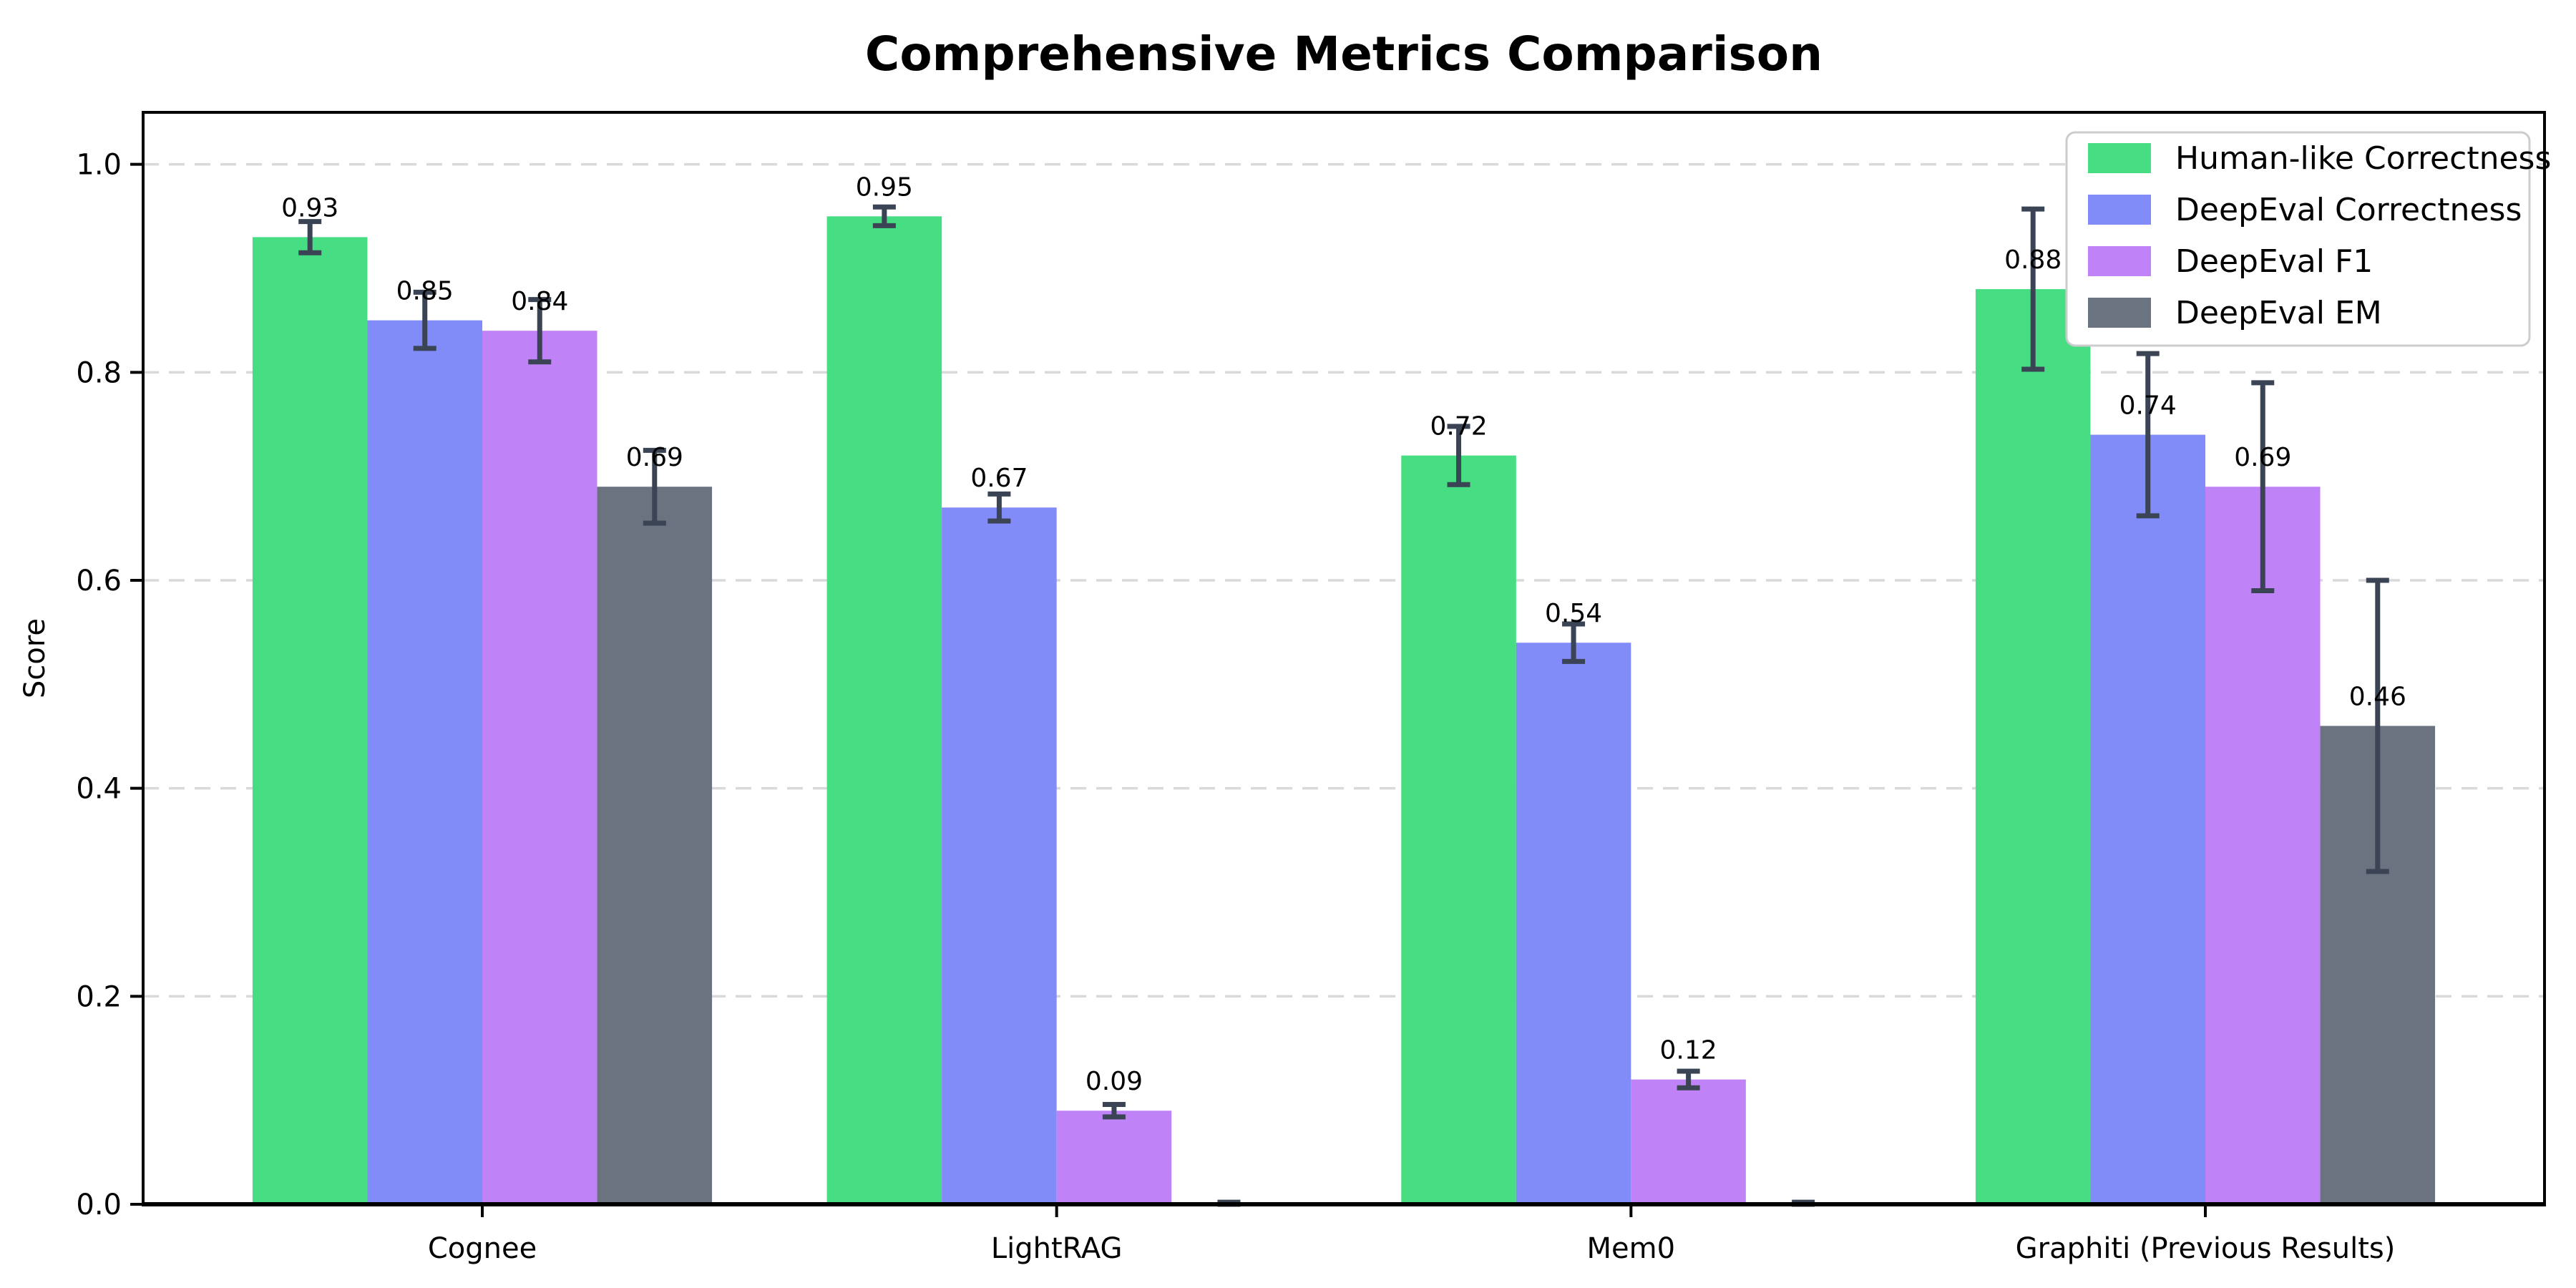  Describe the element at coordinates (99, 1205) in the screenshot. I see `y-tick-label: 0.0` at that location.